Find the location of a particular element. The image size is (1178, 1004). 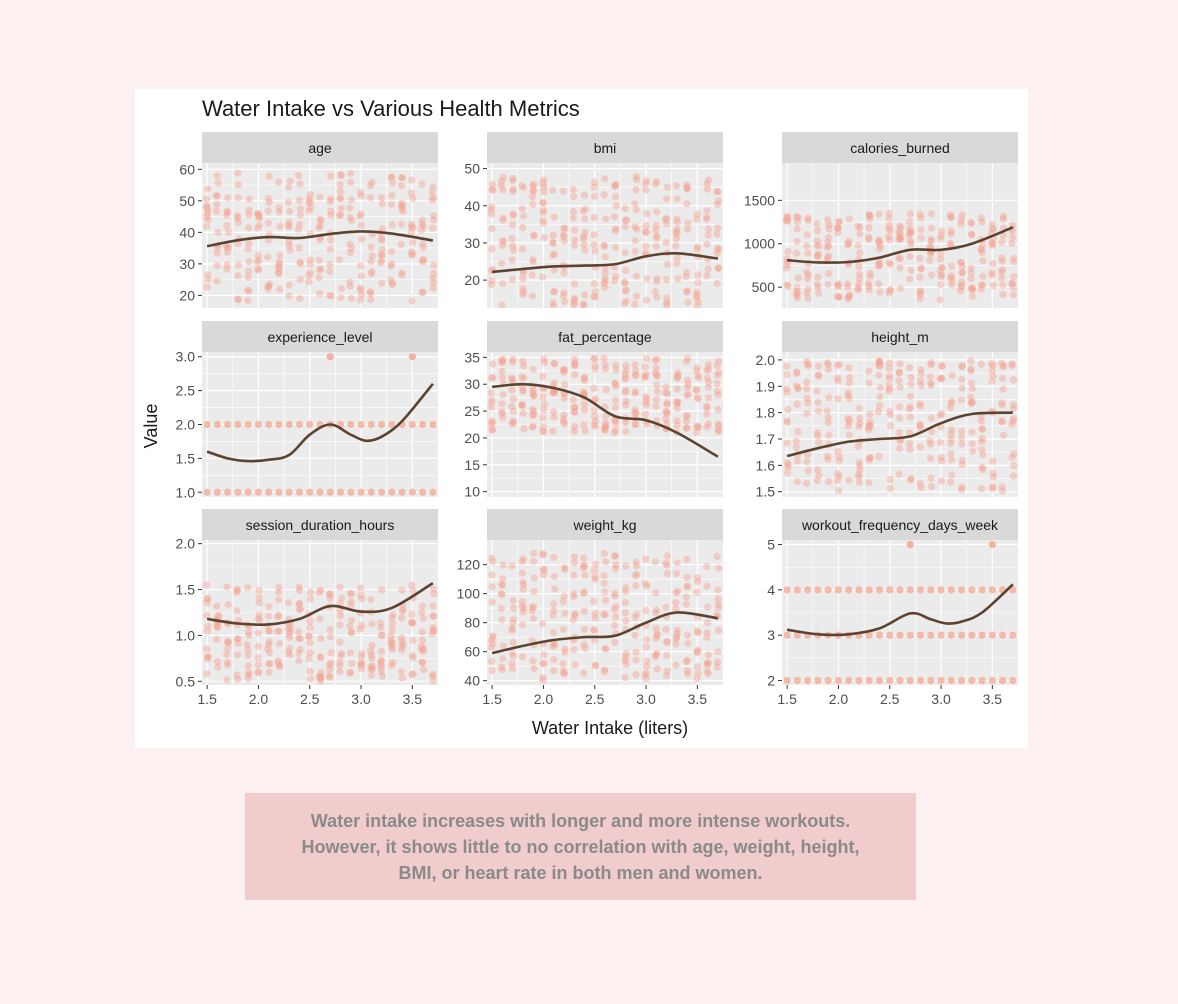

y-tick-label: 1.9 is located at coordinates (766, 386).